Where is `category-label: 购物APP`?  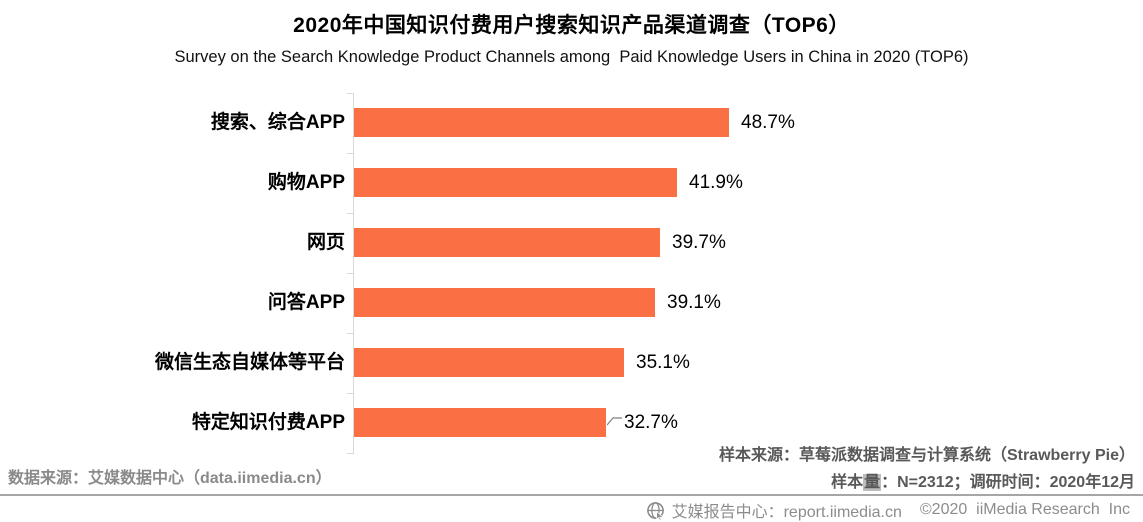 category-label: 购物APP is located at coordinates (306, 182).